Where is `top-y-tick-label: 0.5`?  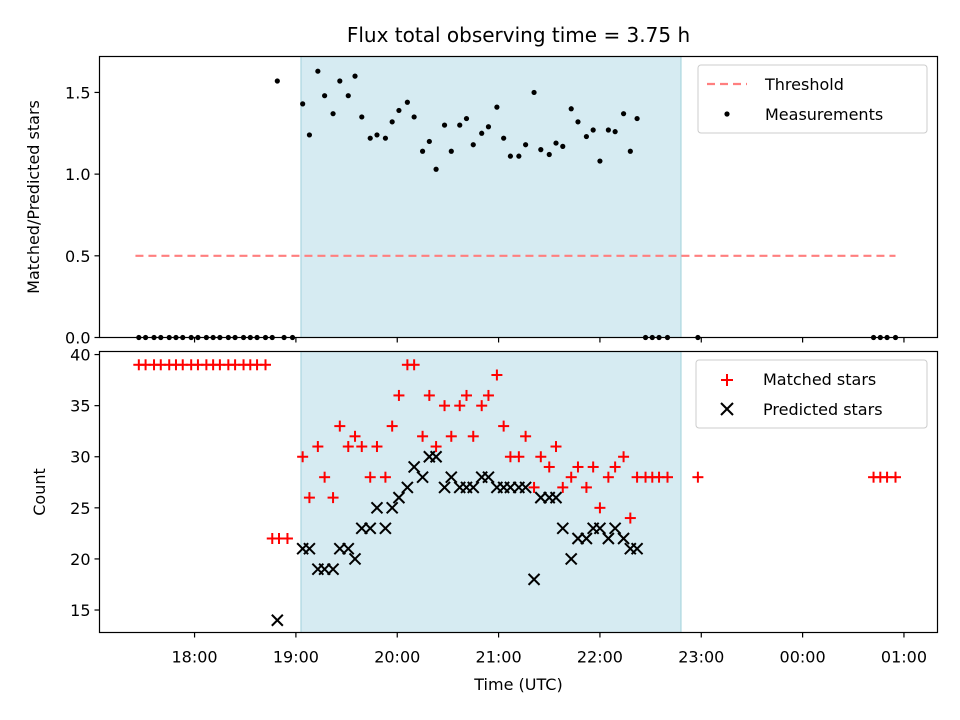 top-y-tick-label: 0.5 is located at coordinates (77, 256).